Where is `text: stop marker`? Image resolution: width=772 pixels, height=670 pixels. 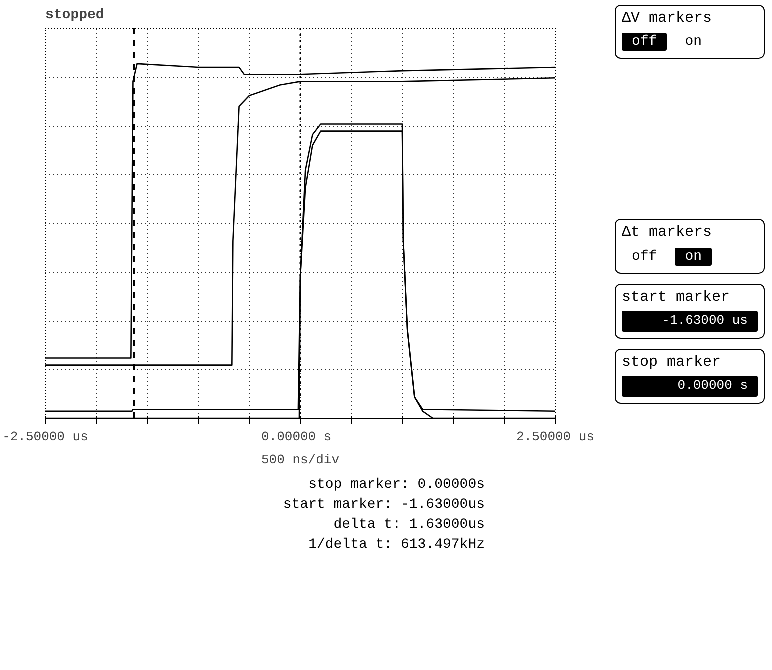
text: stop marker is located at coordinates (672, 362).